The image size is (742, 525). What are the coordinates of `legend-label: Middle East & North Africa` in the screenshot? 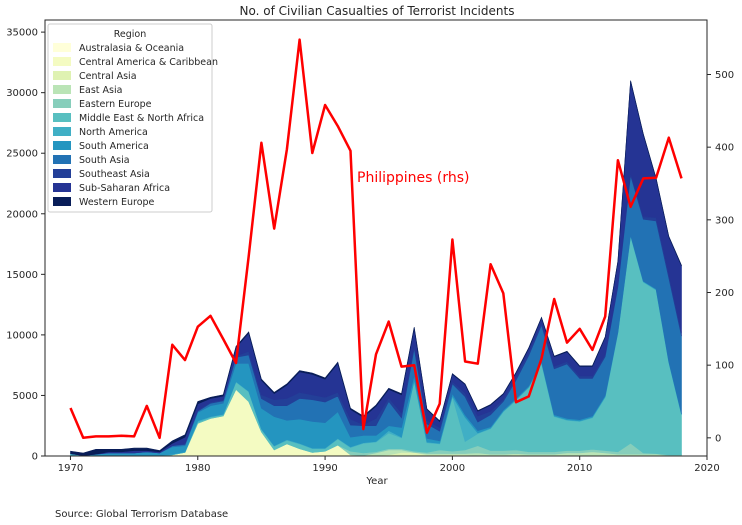 It's located at (141, 118).